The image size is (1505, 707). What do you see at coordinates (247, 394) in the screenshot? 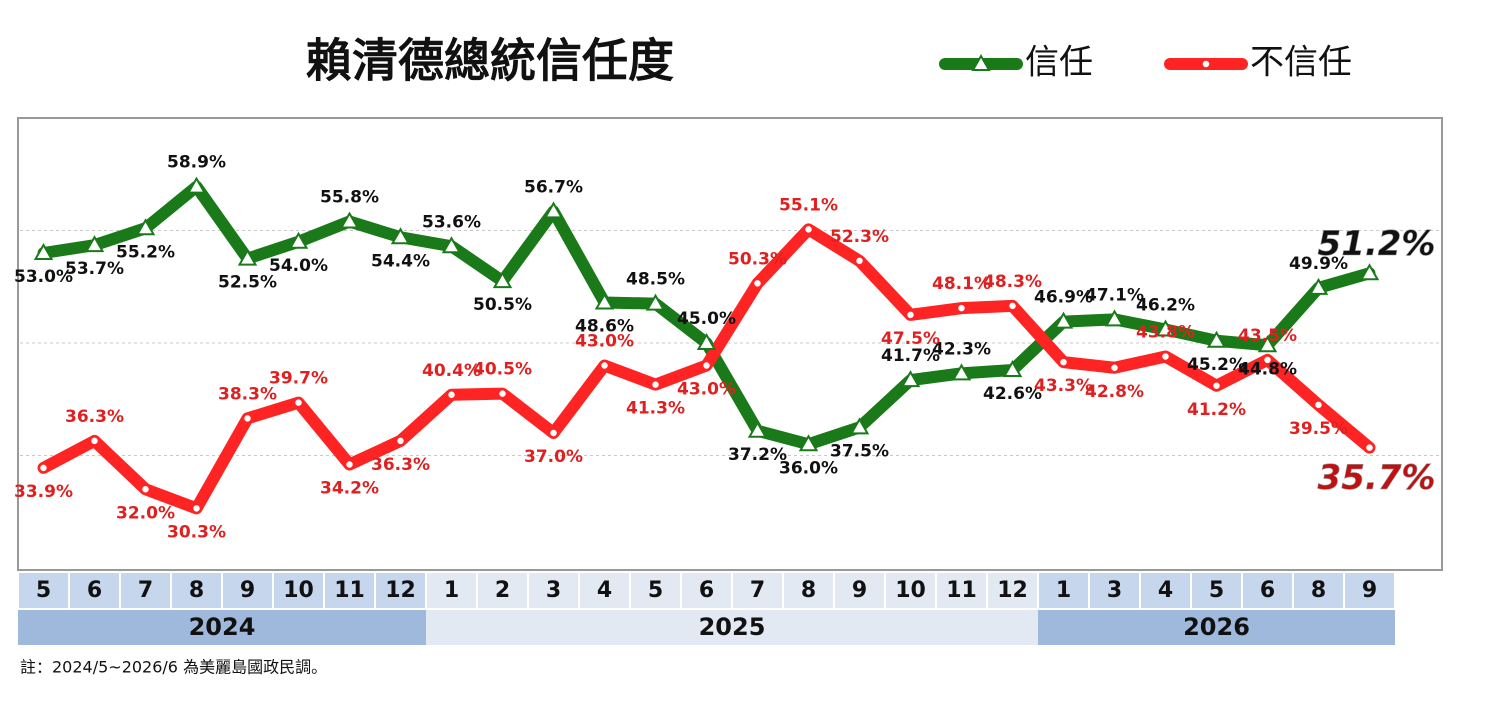
I see `value-label: 38.3%` at bounding box center [247, 394].